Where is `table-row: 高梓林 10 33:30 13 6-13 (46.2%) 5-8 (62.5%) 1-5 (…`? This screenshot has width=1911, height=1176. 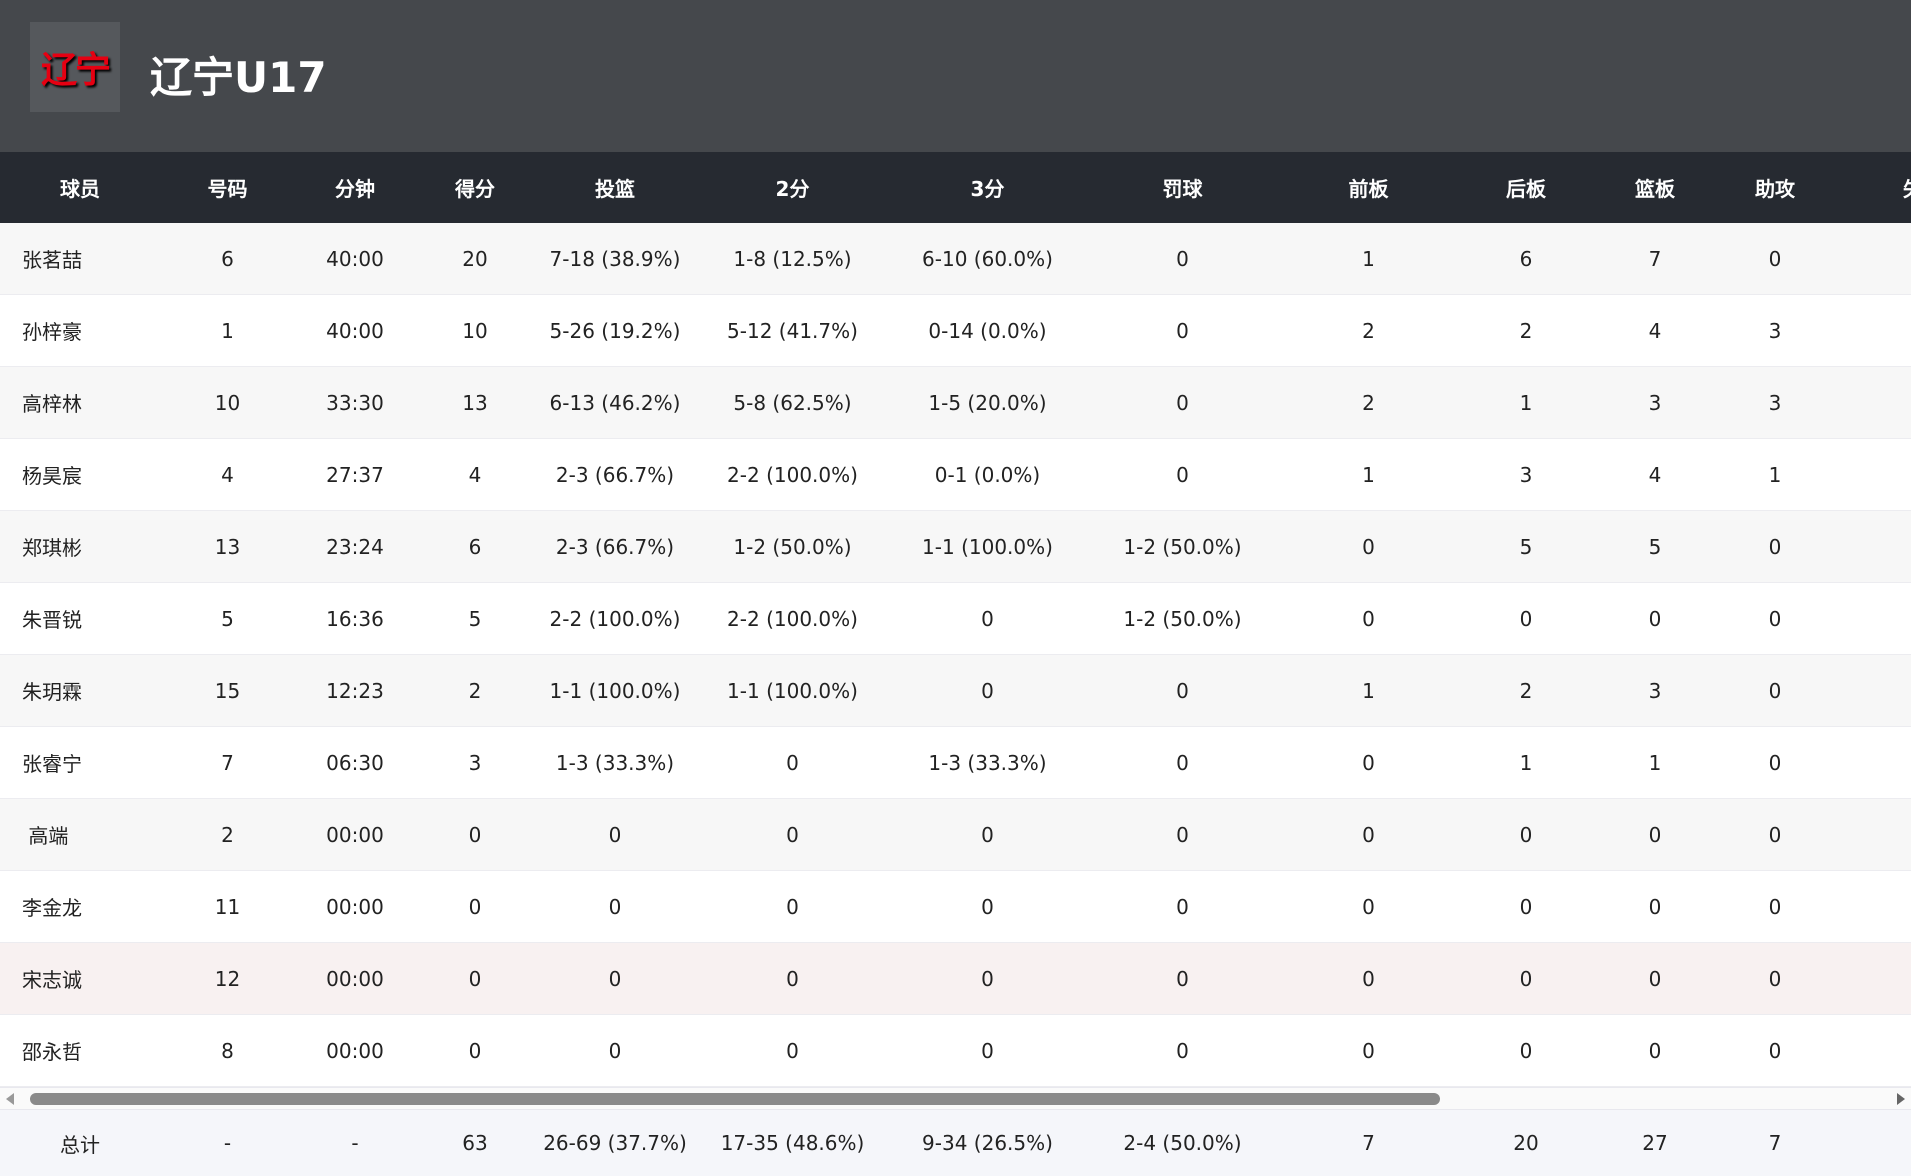 table-row: 高梓林 10 33:30 13 6-13 (46.2%) 5-8 (62.5%) 1-5 (… is located at coordinates (955, 403).